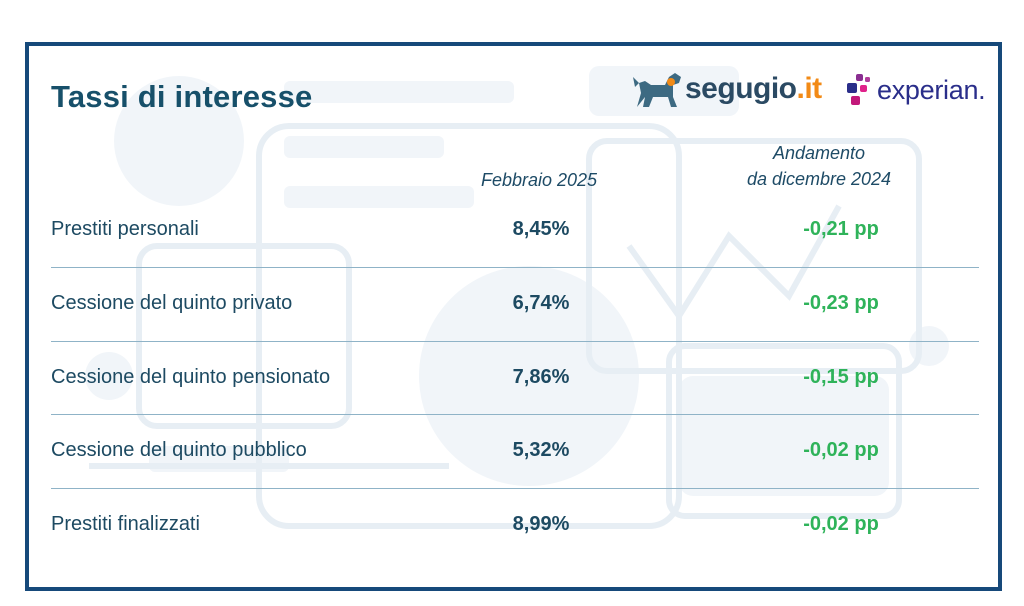  I want to click on row-delta: -0,15 pp, so click(841, 377).